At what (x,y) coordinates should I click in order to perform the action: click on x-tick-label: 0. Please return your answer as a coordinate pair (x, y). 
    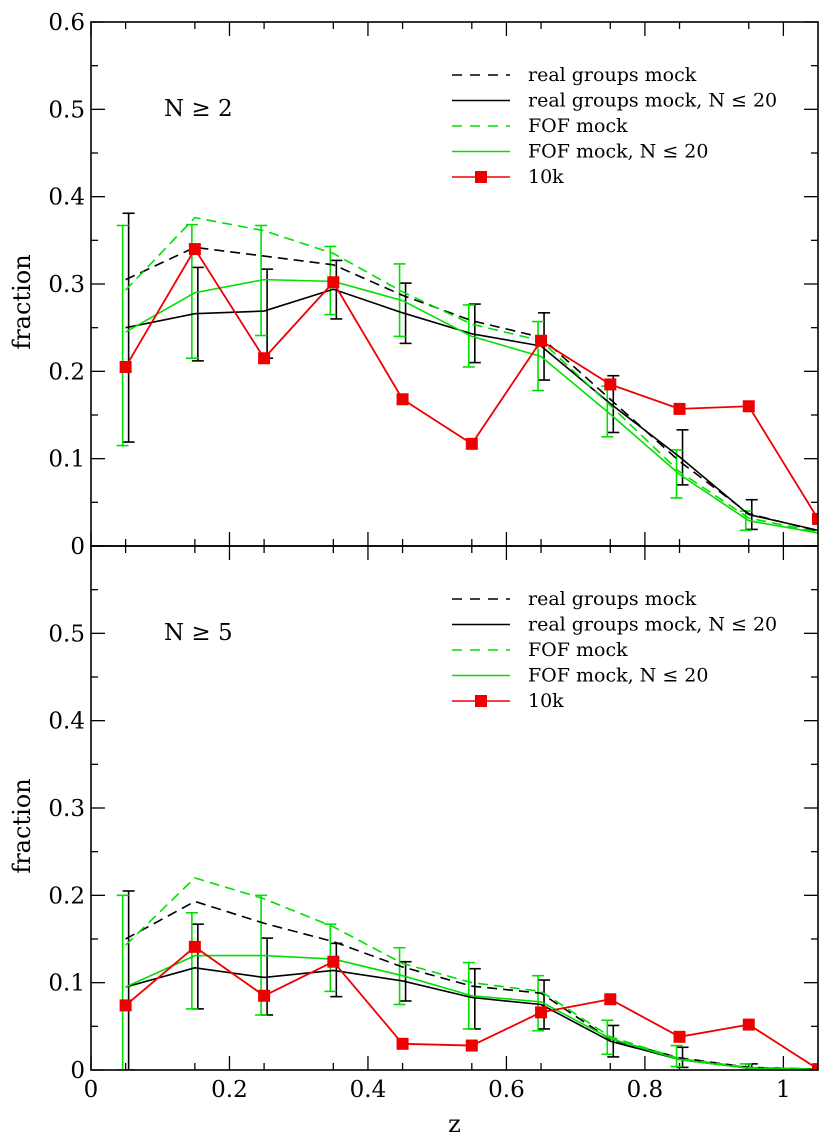
    Looking at the image, I should click on (91, 1090).